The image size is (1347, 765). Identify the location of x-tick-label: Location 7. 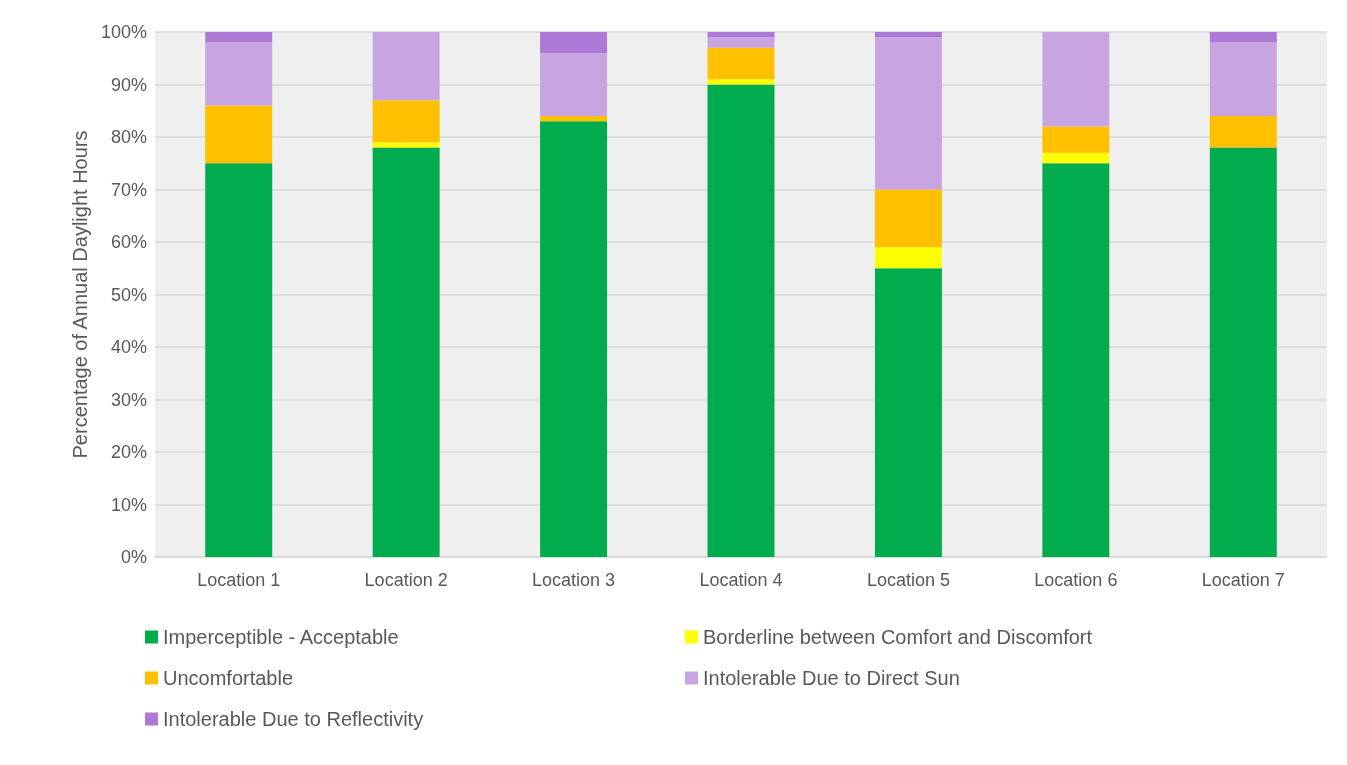
(1243, 580).